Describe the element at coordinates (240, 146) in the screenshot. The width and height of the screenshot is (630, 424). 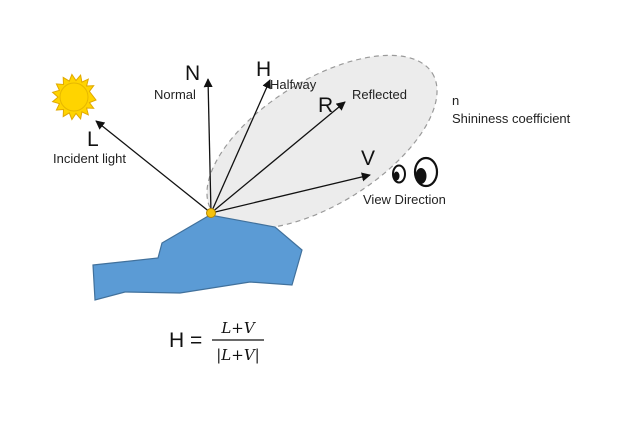
I see `vector-h-arrow` at that location.